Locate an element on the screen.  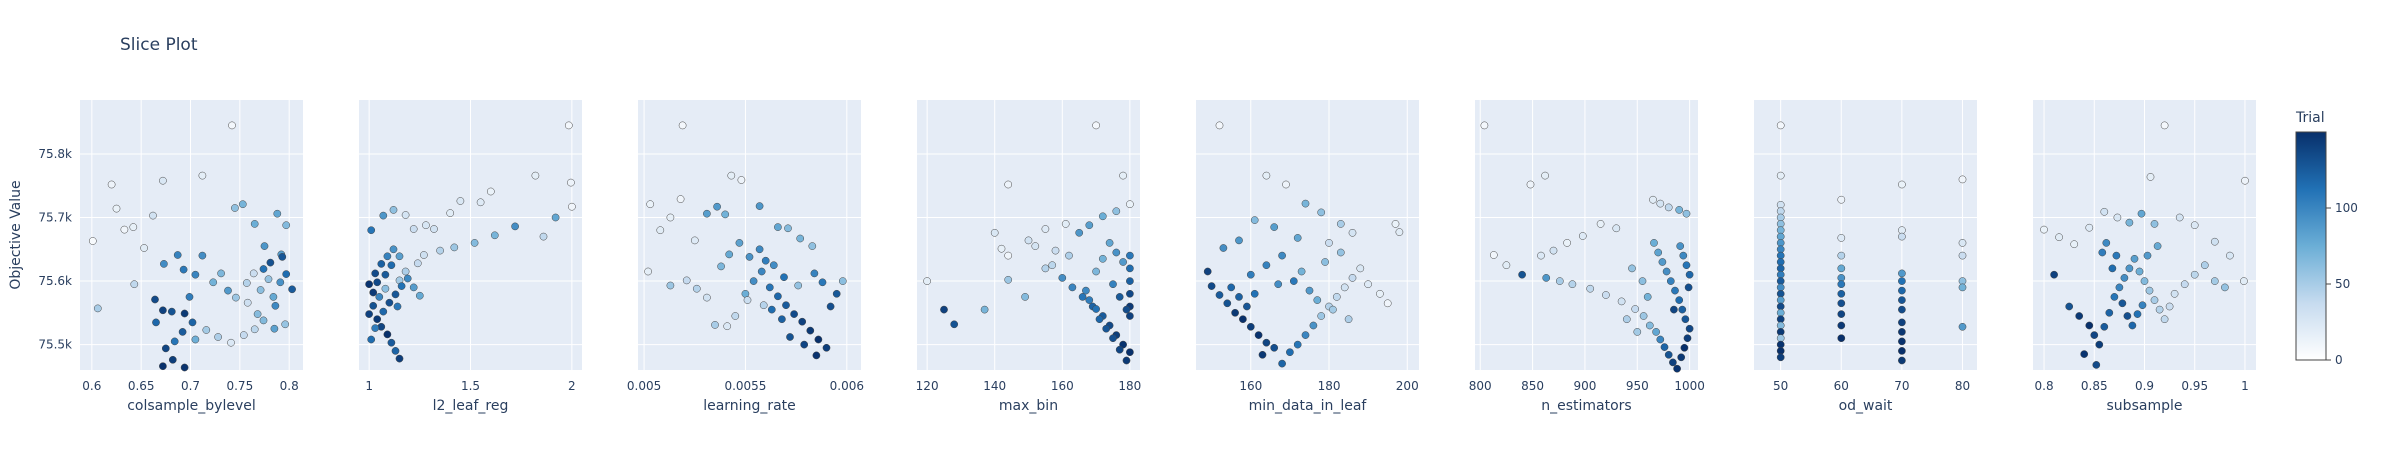
x-tick-label: 60 is located at coordinates (1841, 386).